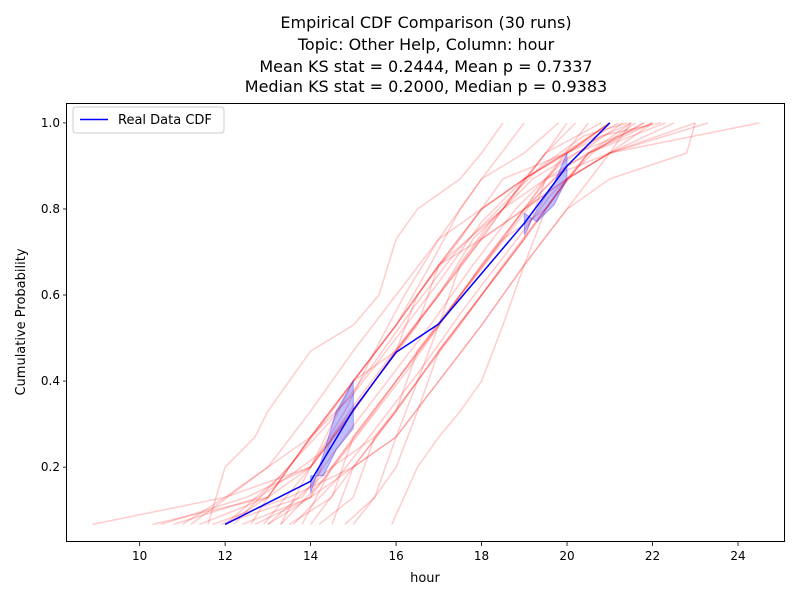 The width and height of the screenshot is (800, 600). What do you see at coordinates (50, 295) in the screenshot?
I see `y-tick-label: 0.6` at bounding box center [50, 295].